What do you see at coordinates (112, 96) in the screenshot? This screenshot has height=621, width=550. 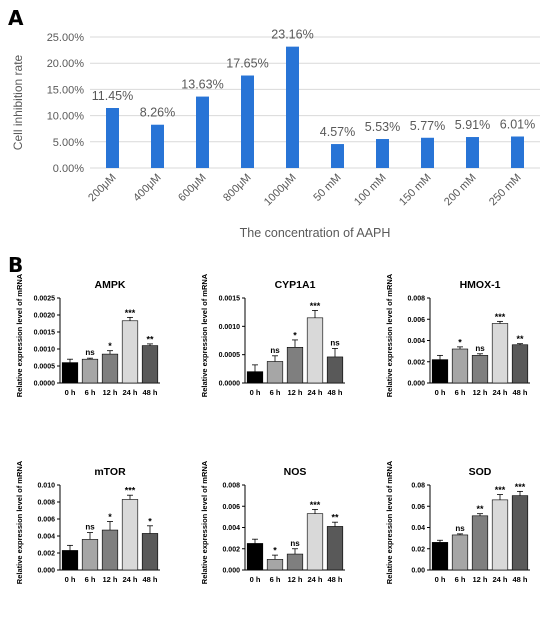 I see `data-label: 11.45%` at bounding box center [112, 96].